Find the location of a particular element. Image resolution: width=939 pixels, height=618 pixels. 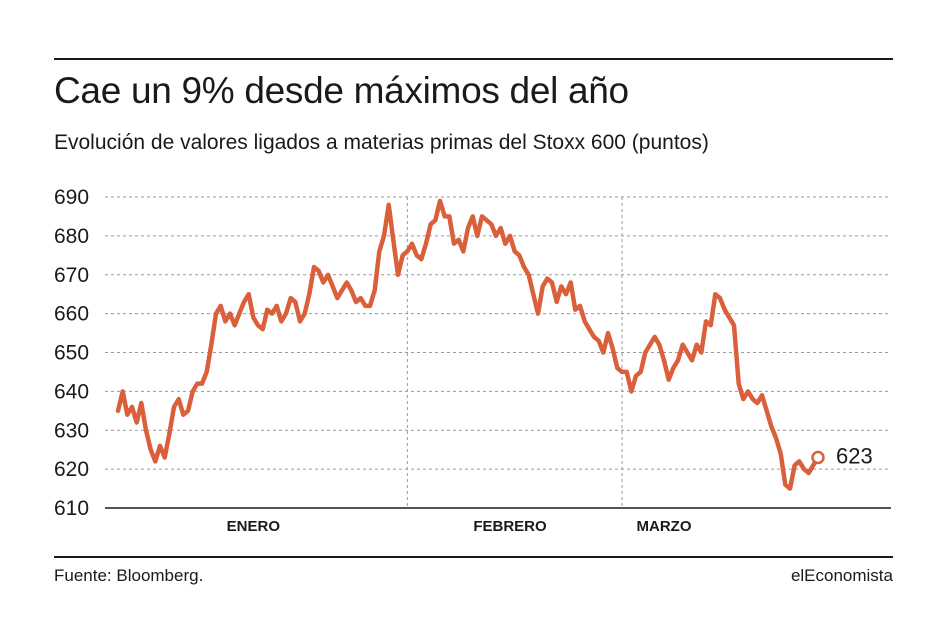

y-tick-label-690: 690 is located at coordinates (71, 197).